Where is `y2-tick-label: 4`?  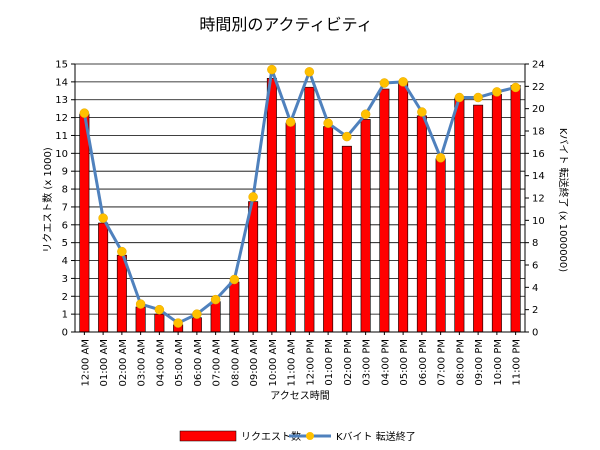
y2-tick-label: 4 is located at coordinates (535, 288).